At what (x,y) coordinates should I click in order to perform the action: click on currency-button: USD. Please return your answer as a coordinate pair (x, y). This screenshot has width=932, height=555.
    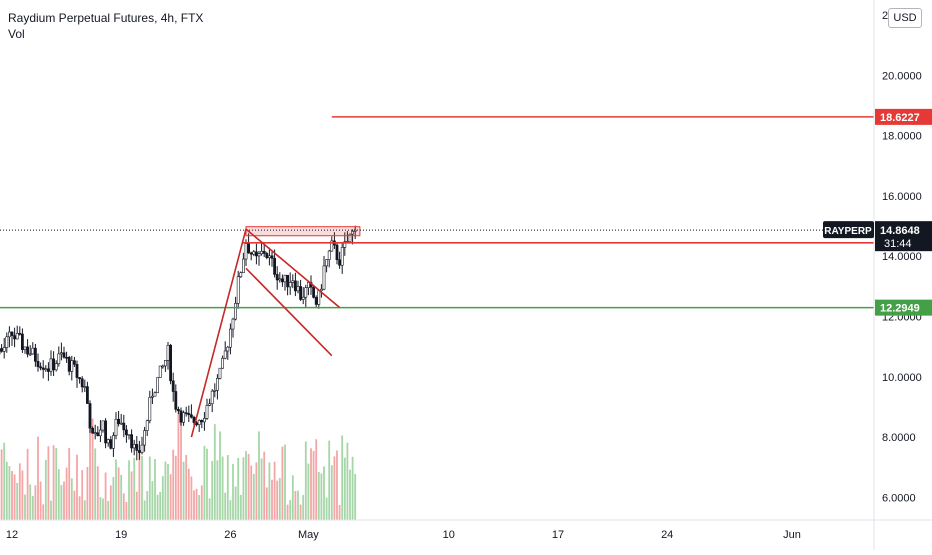
    Looking at the image, I should click on (905, 18).